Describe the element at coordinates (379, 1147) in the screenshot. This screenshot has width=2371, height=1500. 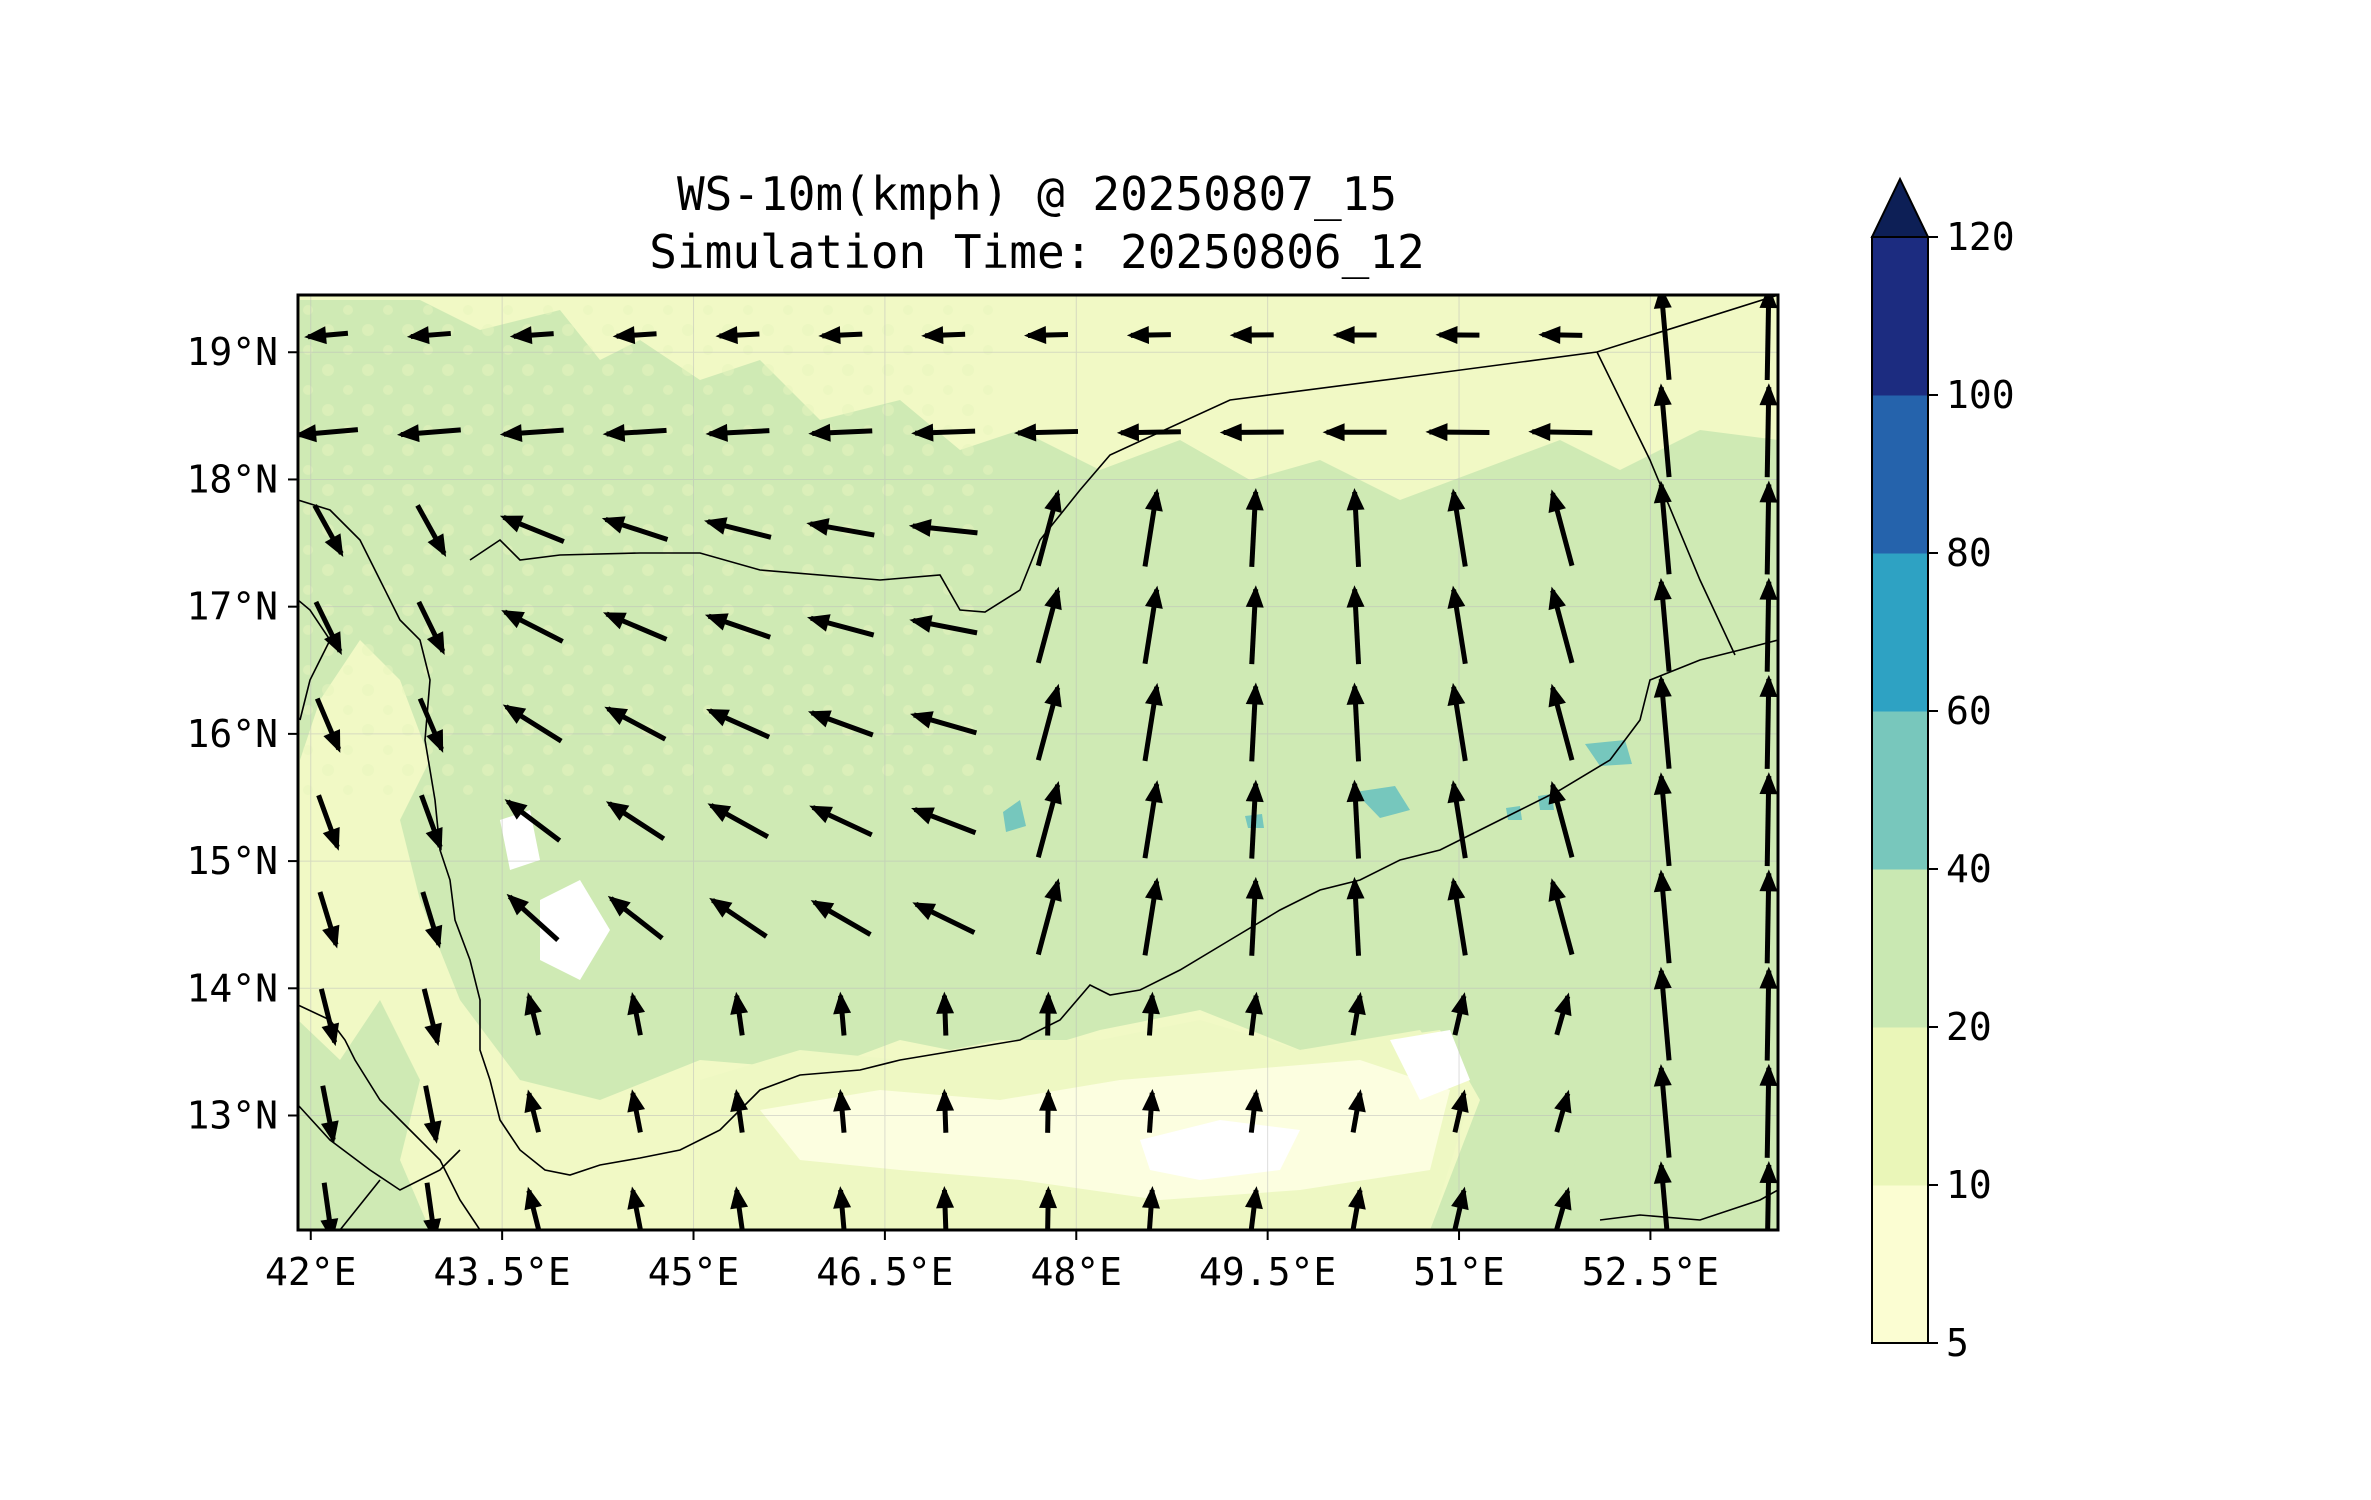
I see `border-eritrea-ethiopia` at that location.